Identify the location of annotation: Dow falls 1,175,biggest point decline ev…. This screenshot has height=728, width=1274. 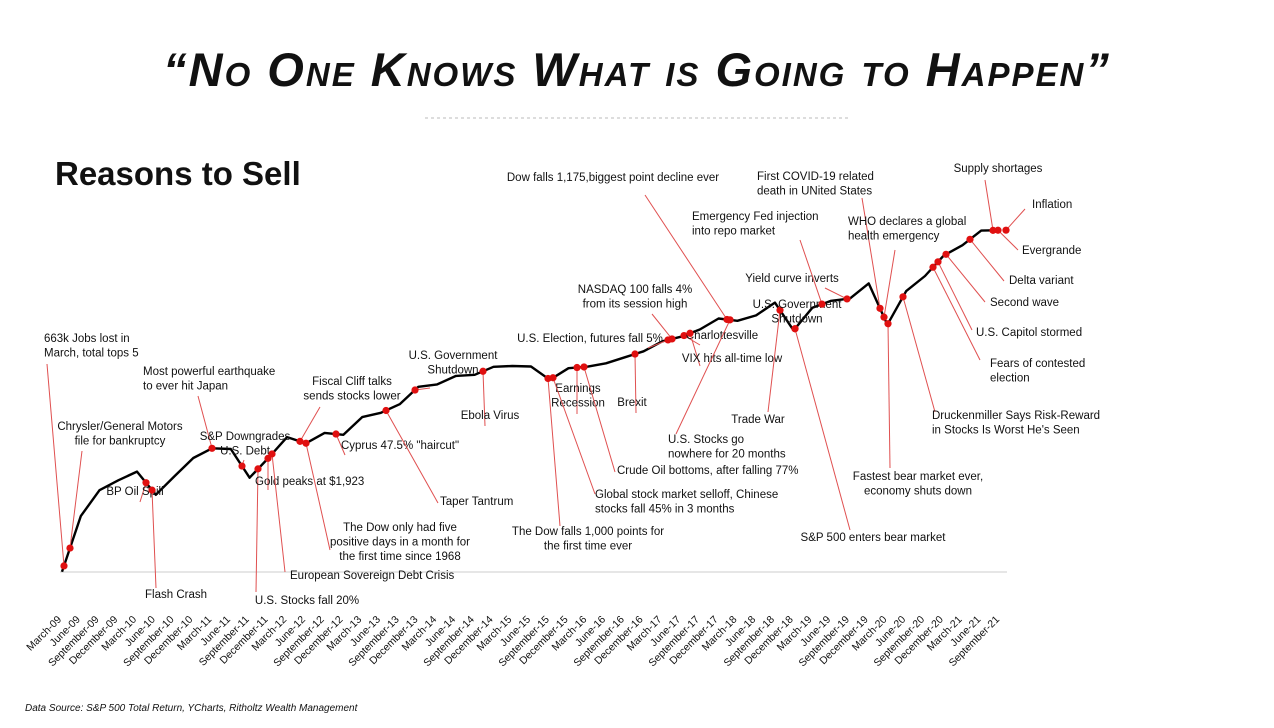
(613, 178).